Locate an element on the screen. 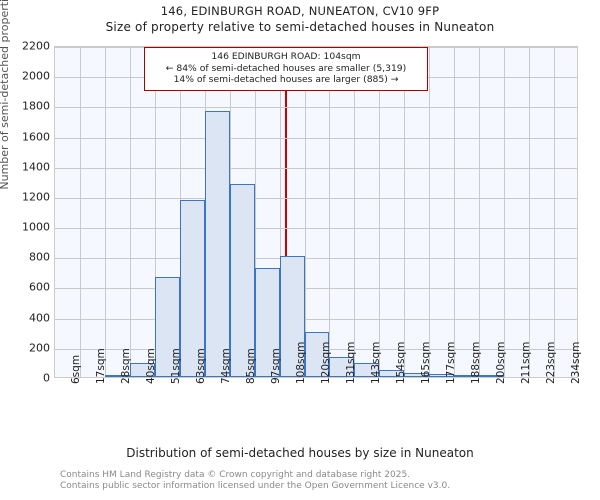 The width and height of the screenshot is (600, 500). x-tick-label: 63sqm is located at coordinates (201, 366).